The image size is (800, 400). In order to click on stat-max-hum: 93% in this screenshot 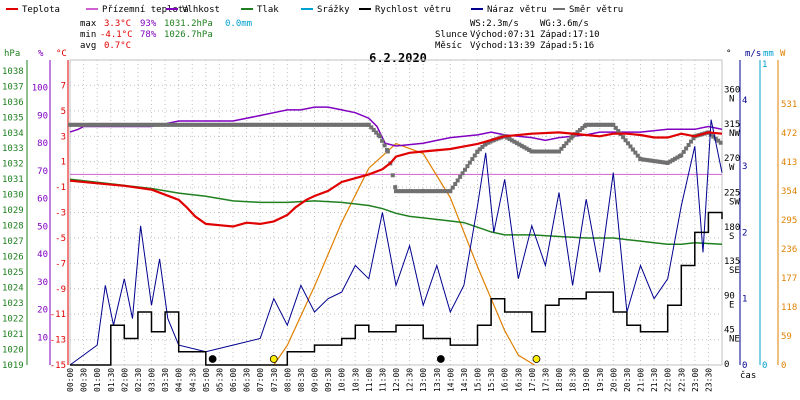, I will do `click(148, 24)`.